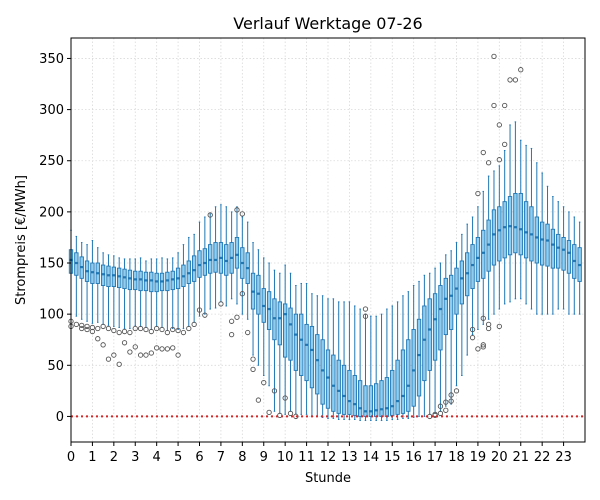  Describe the element at coordinates (199, 457) in the screenshot. I see `x-tick-label: 6` at that location.